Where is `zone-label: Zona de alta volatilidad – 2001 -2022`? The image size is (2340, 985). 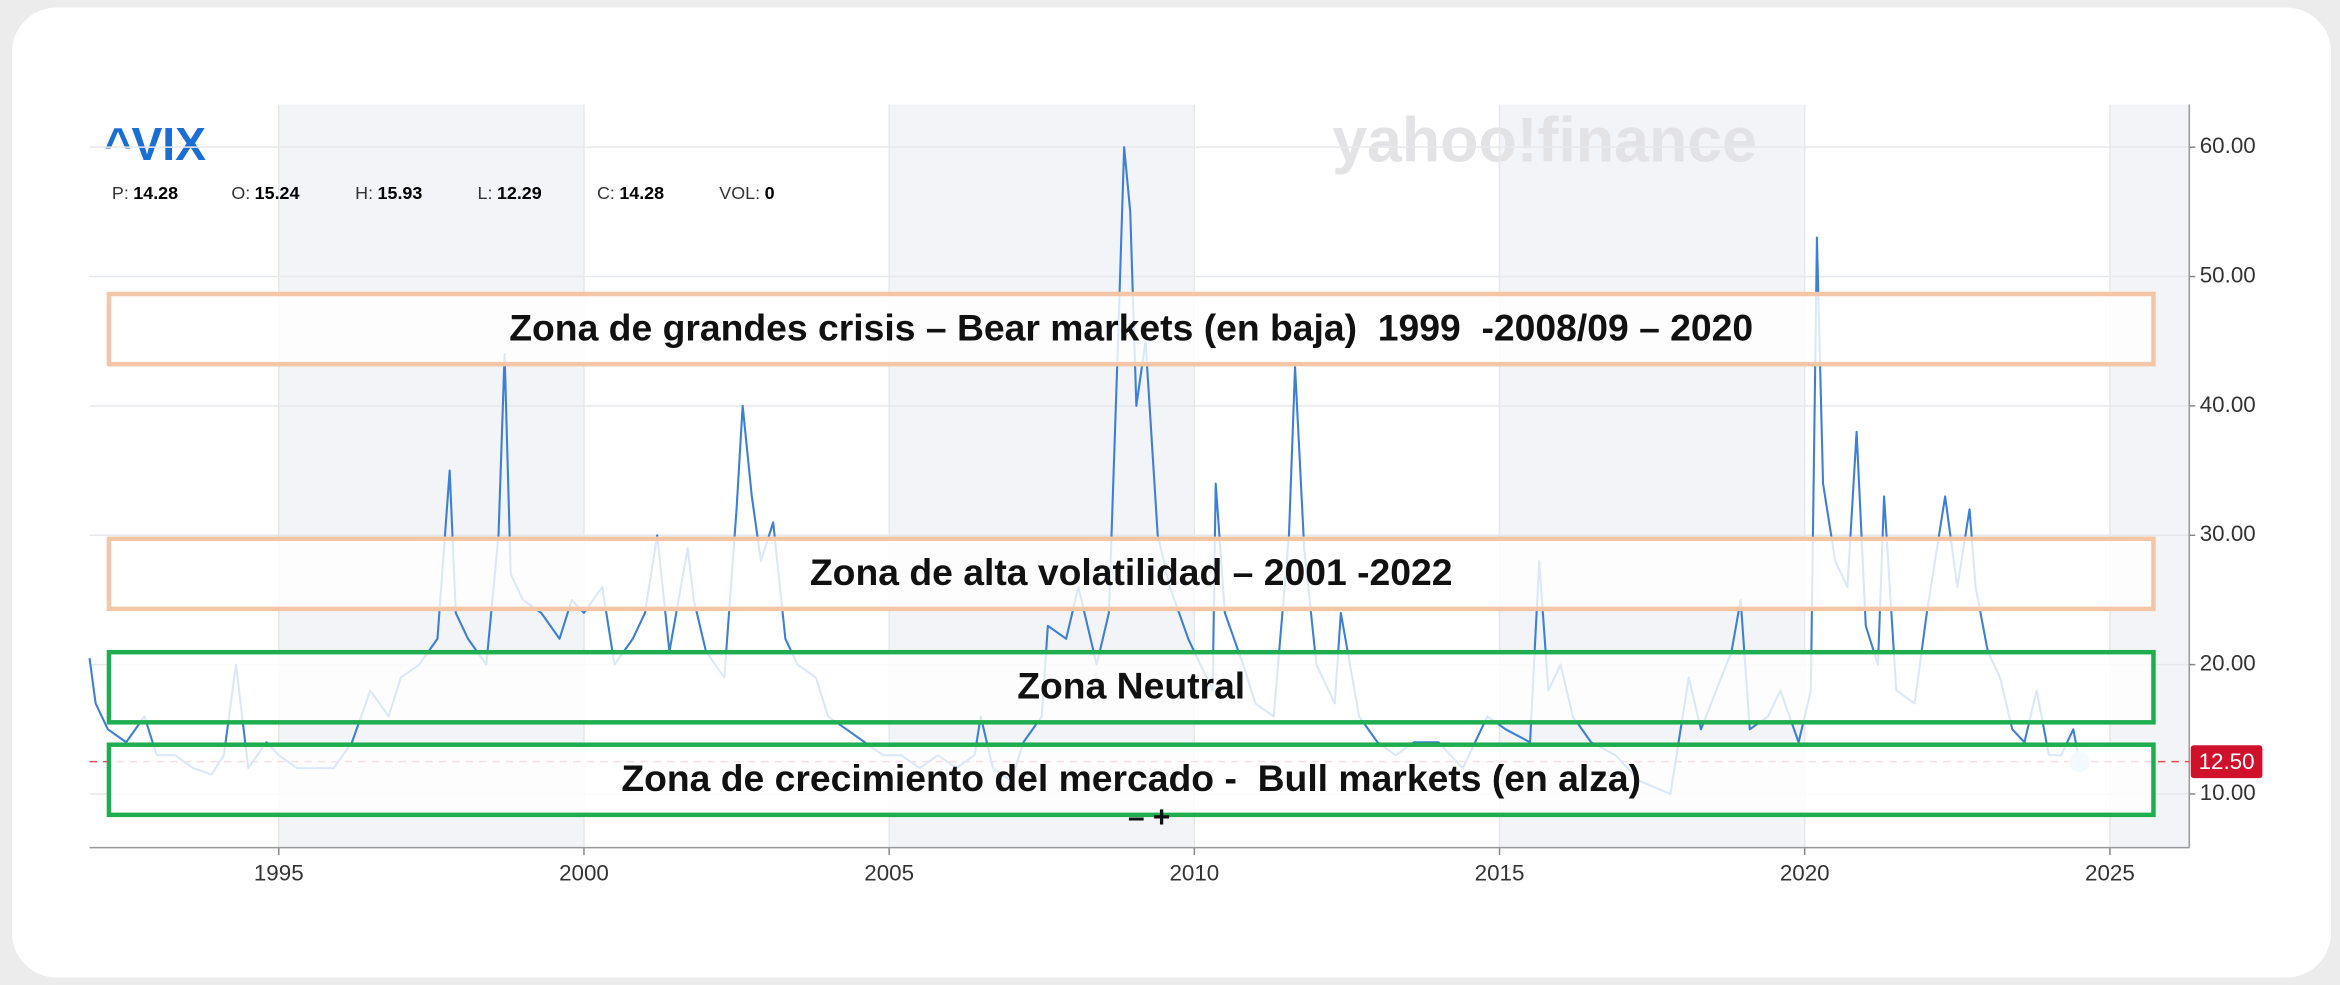 zone-label: Zona de alta volatilidad – 2001 -2022 is located at coordinates (1131, 572).